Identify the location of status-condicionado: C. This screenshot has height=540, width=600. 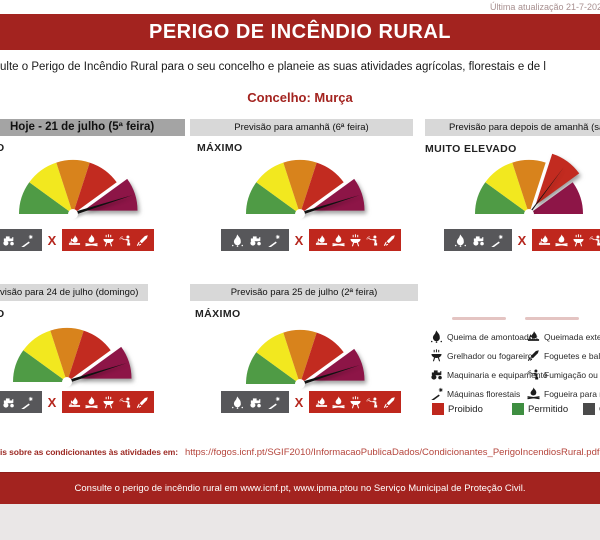
(591, 409).